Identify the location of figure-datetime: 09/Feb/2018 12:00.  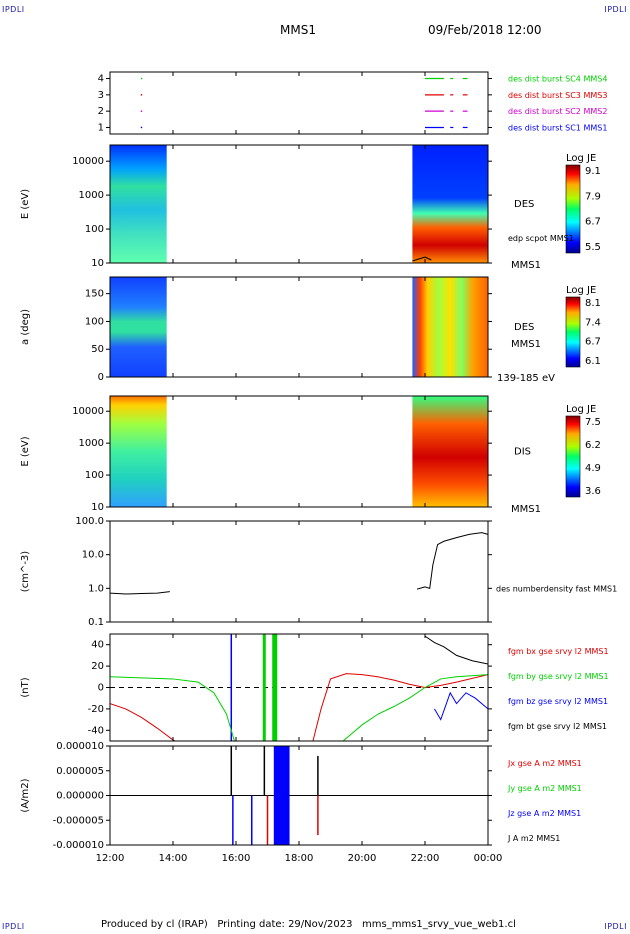
(485, 30).